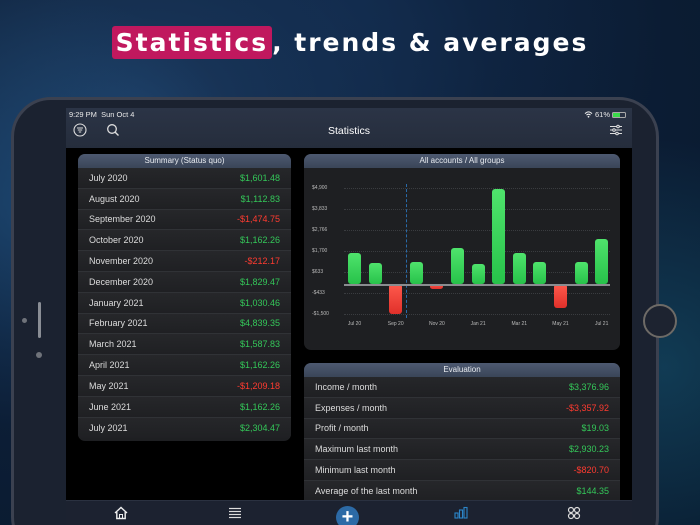  What do you see at coordinates (192, 42) in the screenshot?
I see `headline-highlight: Statistics` at bounding box center [192, 42].